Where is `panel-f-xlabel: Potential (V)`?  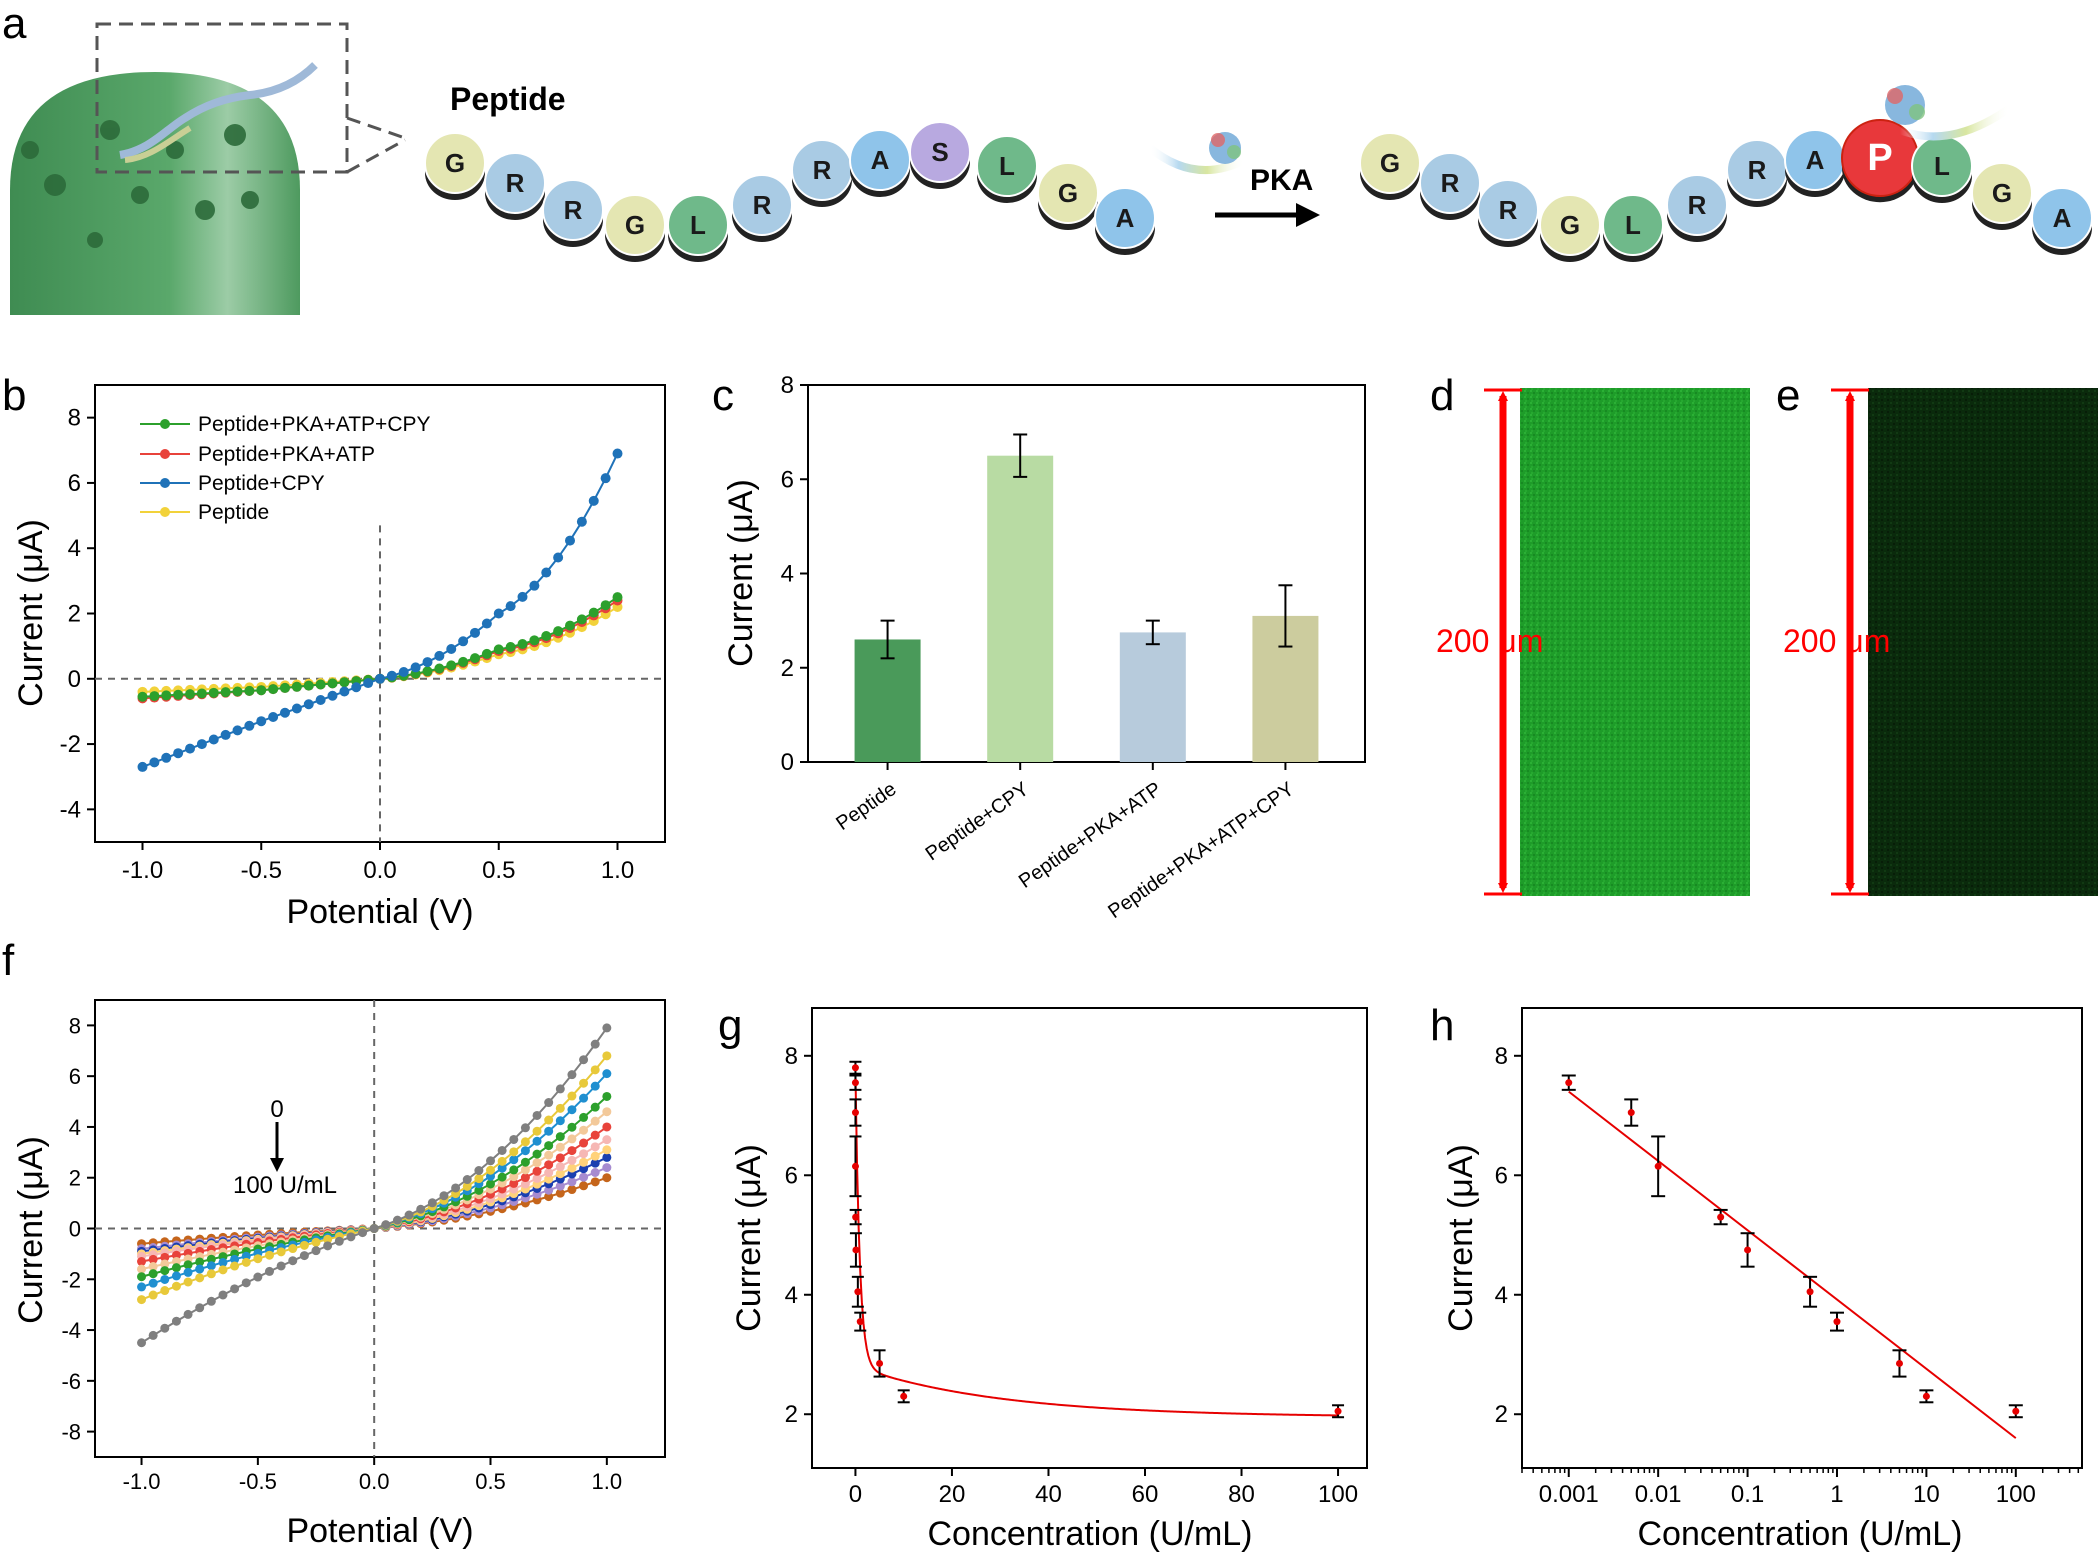
panel-f-xlabel: Potential (V) is located at coordinates (379, 1531).